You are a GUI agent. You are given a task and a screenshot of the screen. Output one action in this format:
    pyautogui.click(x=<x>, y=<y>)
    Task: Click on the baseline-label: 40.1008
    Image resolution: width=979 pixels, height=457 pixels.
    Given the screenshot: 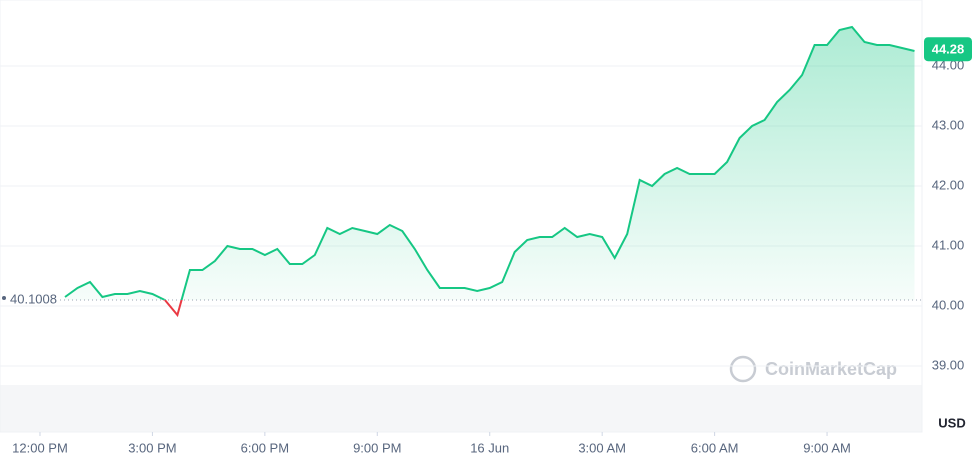 What is the action you would take?
    pyautogui.click(x=33, y=298)
    